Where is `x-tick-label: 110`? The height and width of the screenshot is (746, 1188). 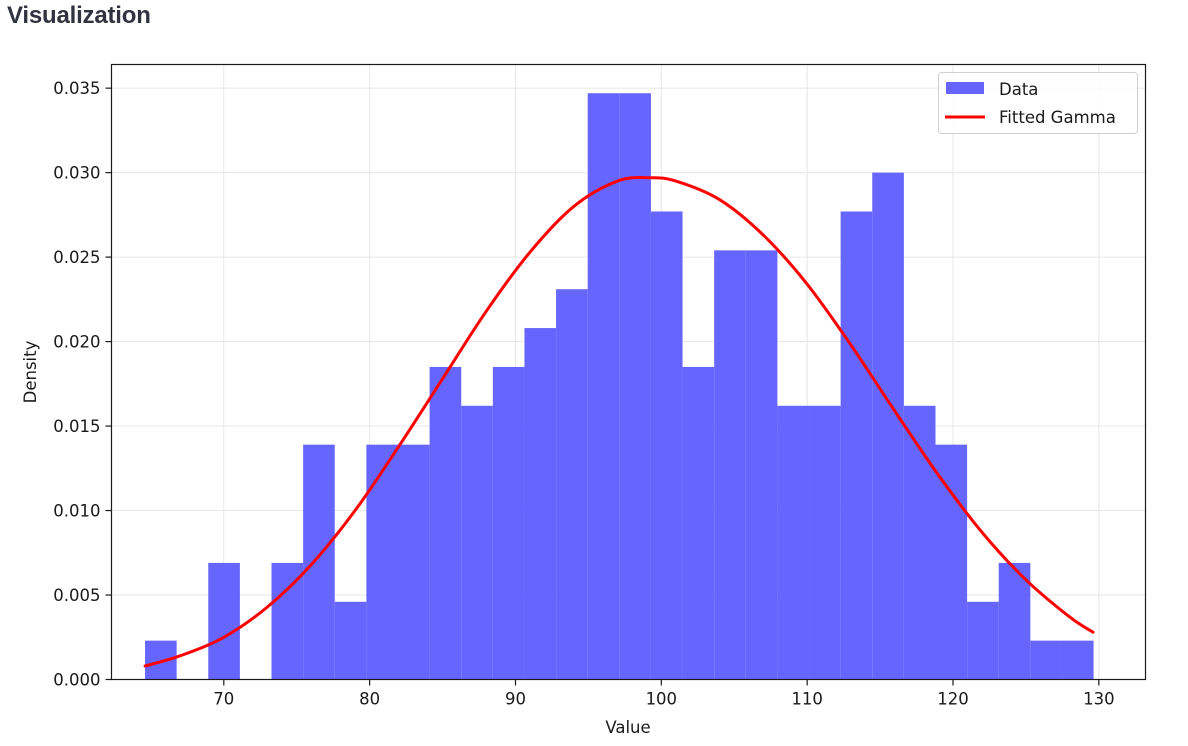 x-tick-label: 110 is located at coordinates (807, 699).